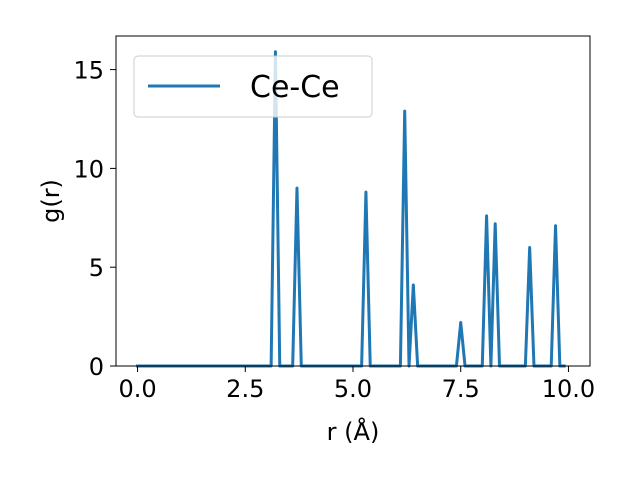 This screenshot has height=480, width=640. Describe the element at coordinates (96, 367) in the screenshot. I see `y-tick-label: 0` at that location.